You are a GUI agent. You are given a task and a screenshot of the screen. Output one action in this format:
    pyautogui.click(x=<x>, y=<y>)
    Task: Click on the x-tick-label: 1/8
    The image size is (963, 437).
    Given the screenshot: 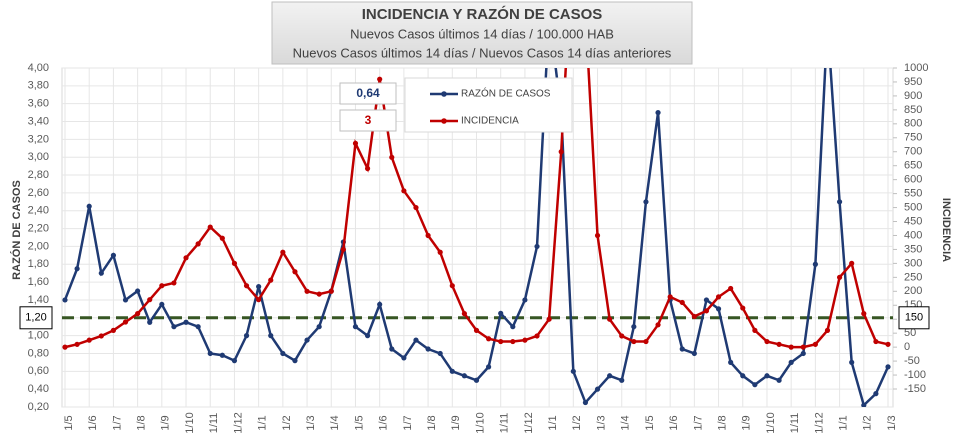 What is the action you would take?
    pyautogui.click(x=142, y=422)
    